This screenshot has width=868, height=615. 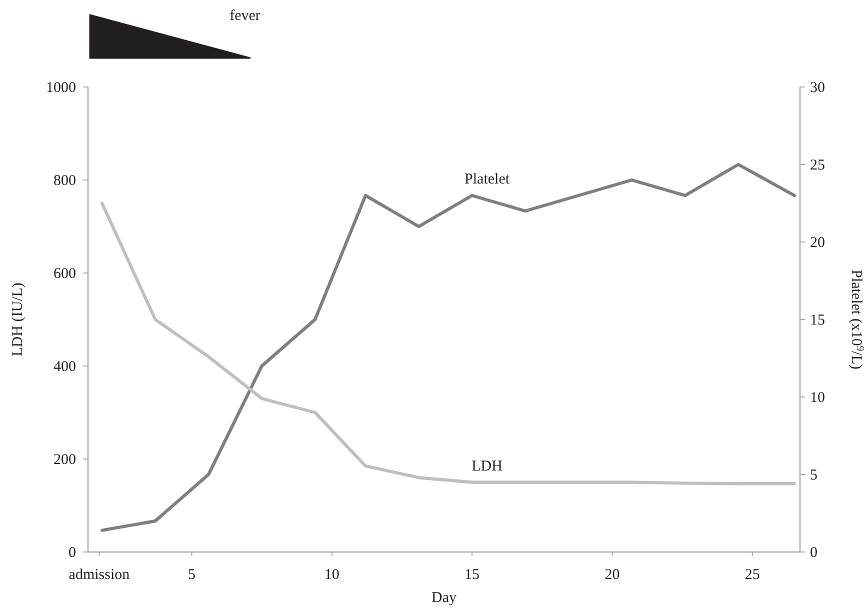 I want to click on x-axis-title: Day, so click(x=444, y=598).